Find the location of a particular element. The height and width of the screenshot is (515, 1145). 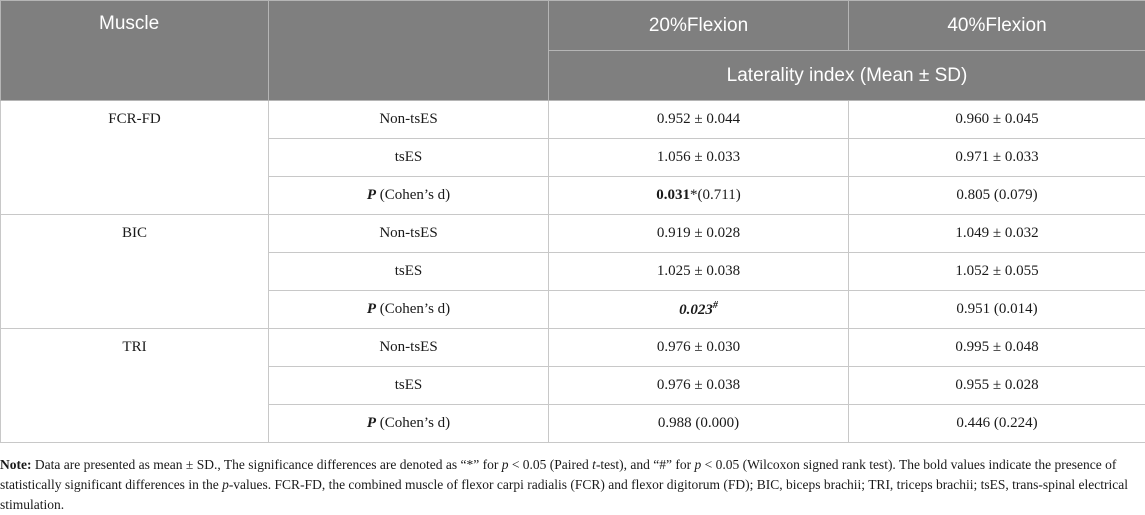

note-label: Note: is located at coordinates (15, 464).